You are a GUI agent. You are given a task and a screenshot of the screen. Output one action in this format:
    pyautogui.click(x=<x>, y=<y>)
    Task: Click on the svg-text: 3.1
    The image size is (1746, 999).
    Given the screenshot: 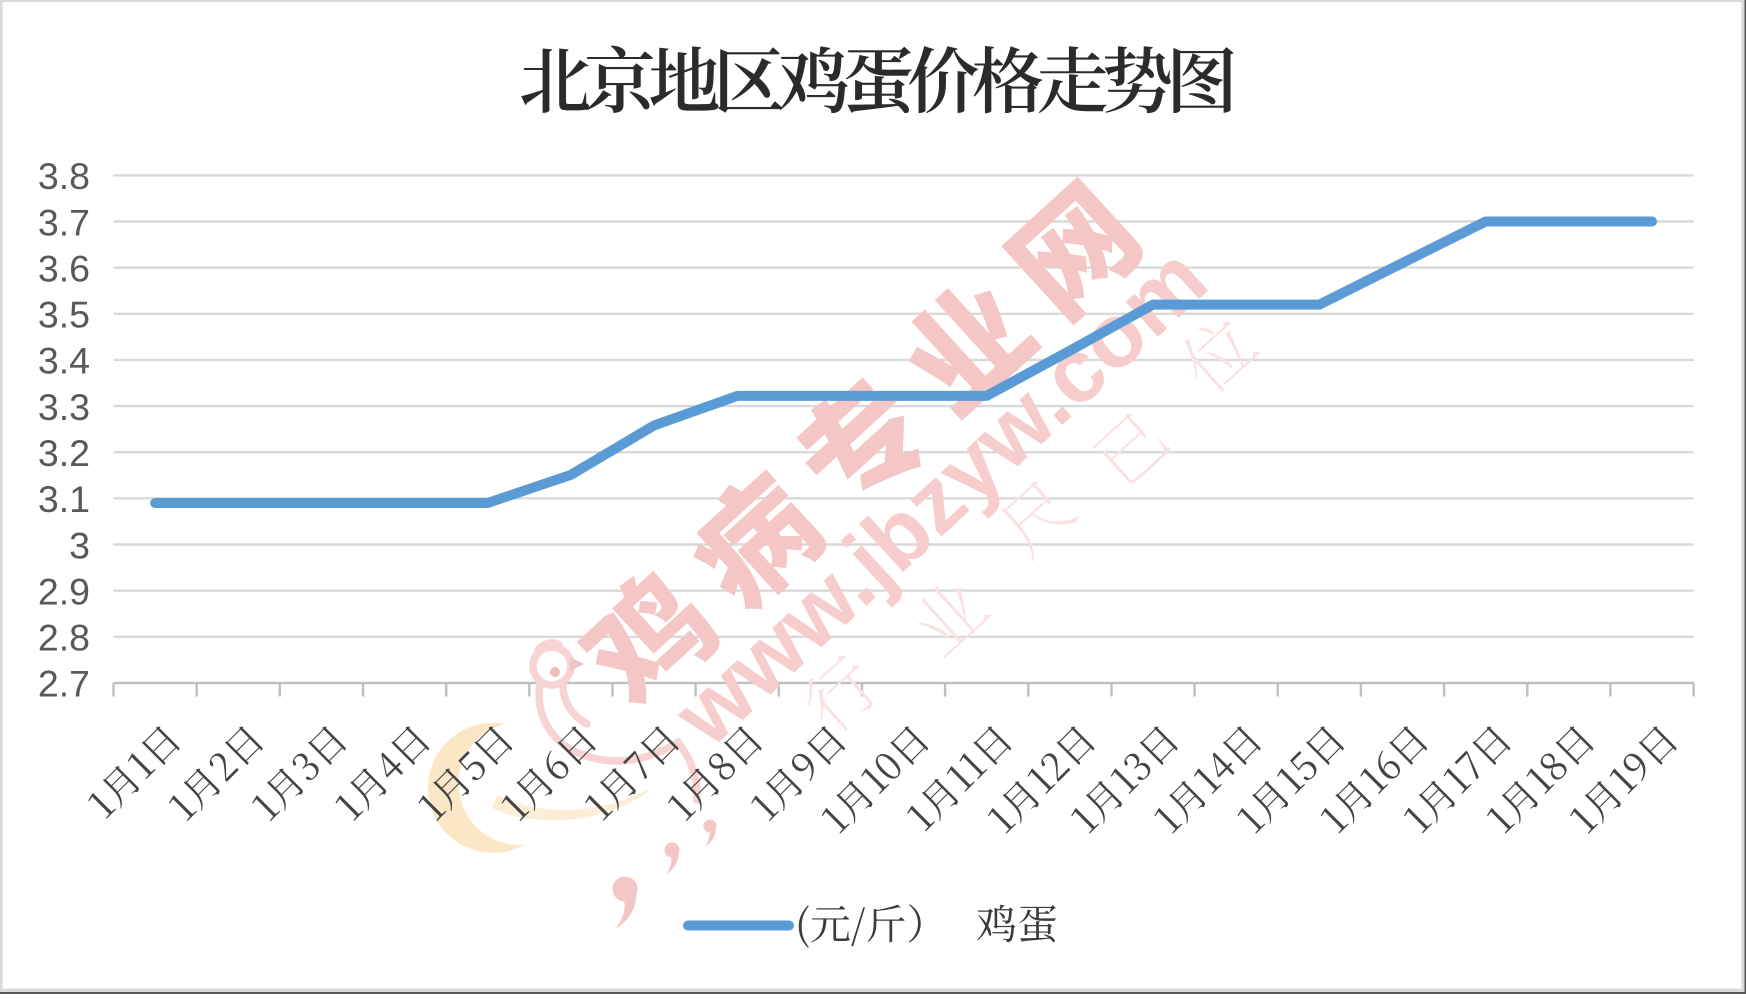 What is the action you would take?
    pyautogui.click(x=64, y=499)
    